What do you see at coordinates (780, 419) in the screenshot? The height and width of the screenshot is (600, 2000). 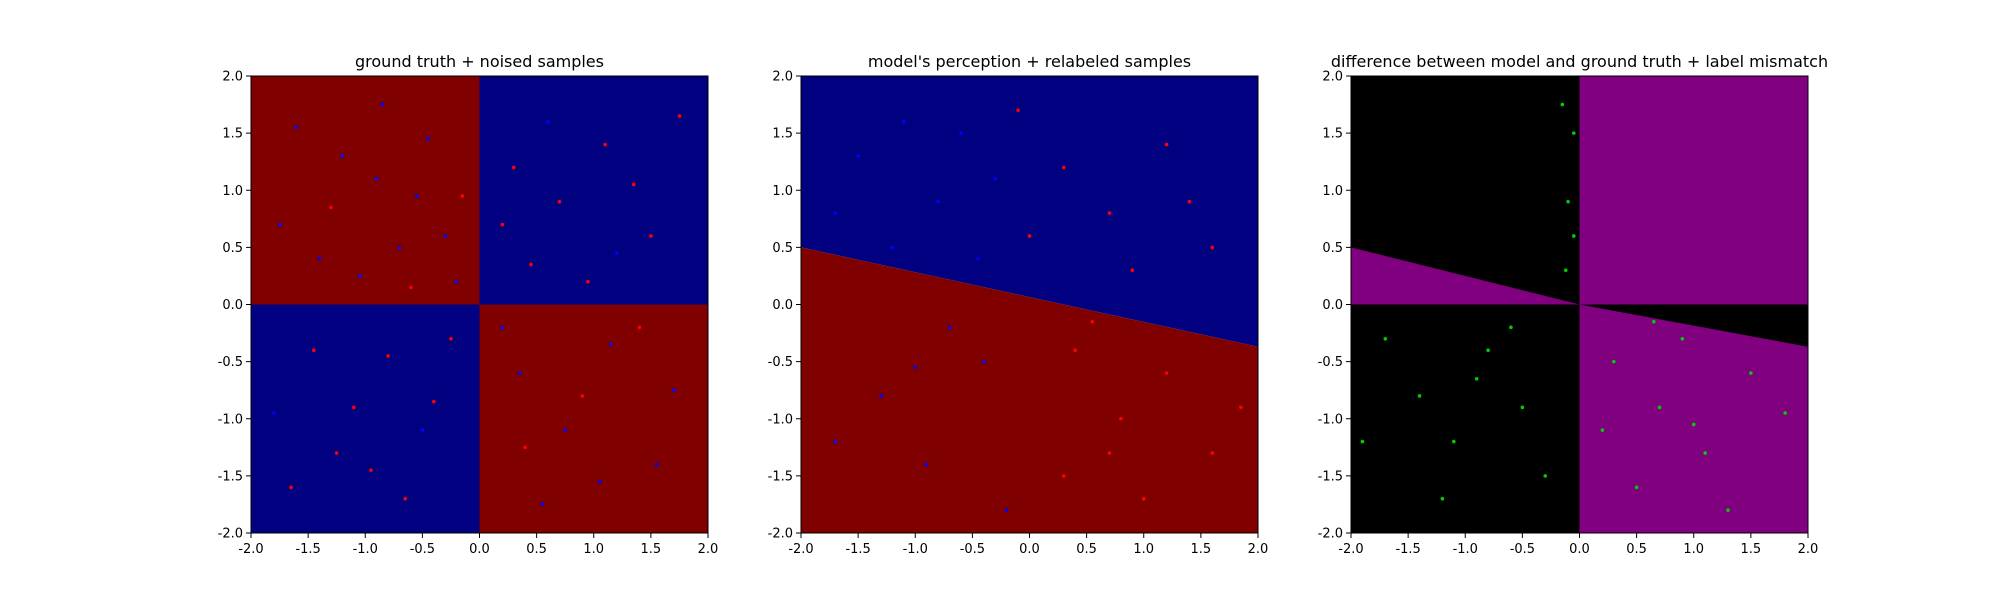 I see `y-tick-label: -1.0` at bounding box center [780, 419].